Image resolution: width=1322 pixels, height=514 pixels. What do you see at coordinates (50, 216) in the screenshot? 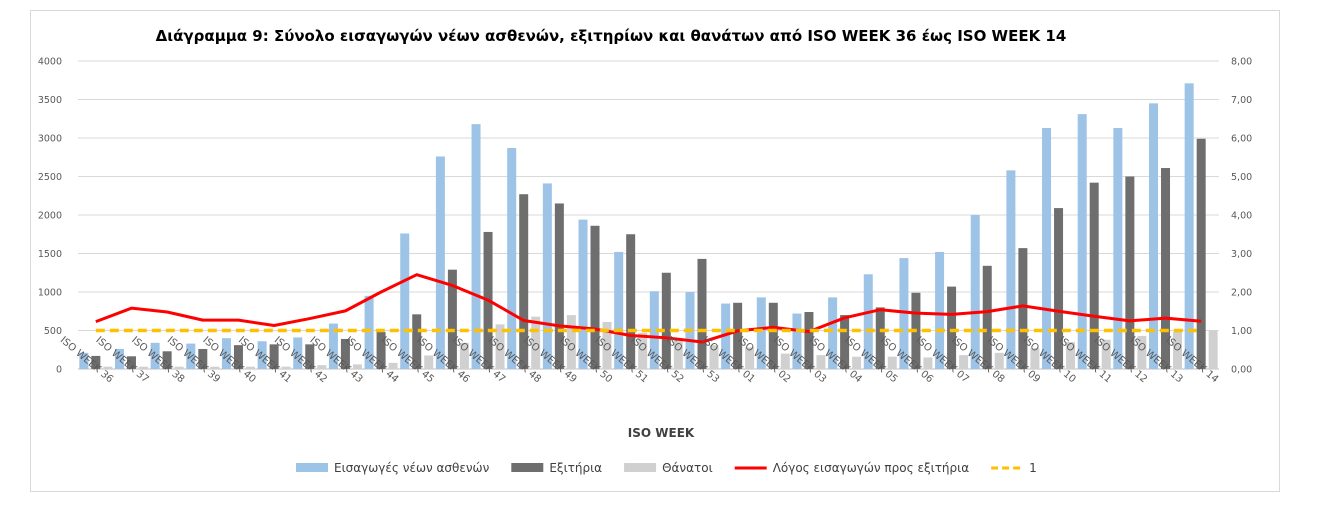
I see `y-axis-left: 0 500 1000 1500 2000 2500 3000 3500 4000` at bounding box center [50, 216].